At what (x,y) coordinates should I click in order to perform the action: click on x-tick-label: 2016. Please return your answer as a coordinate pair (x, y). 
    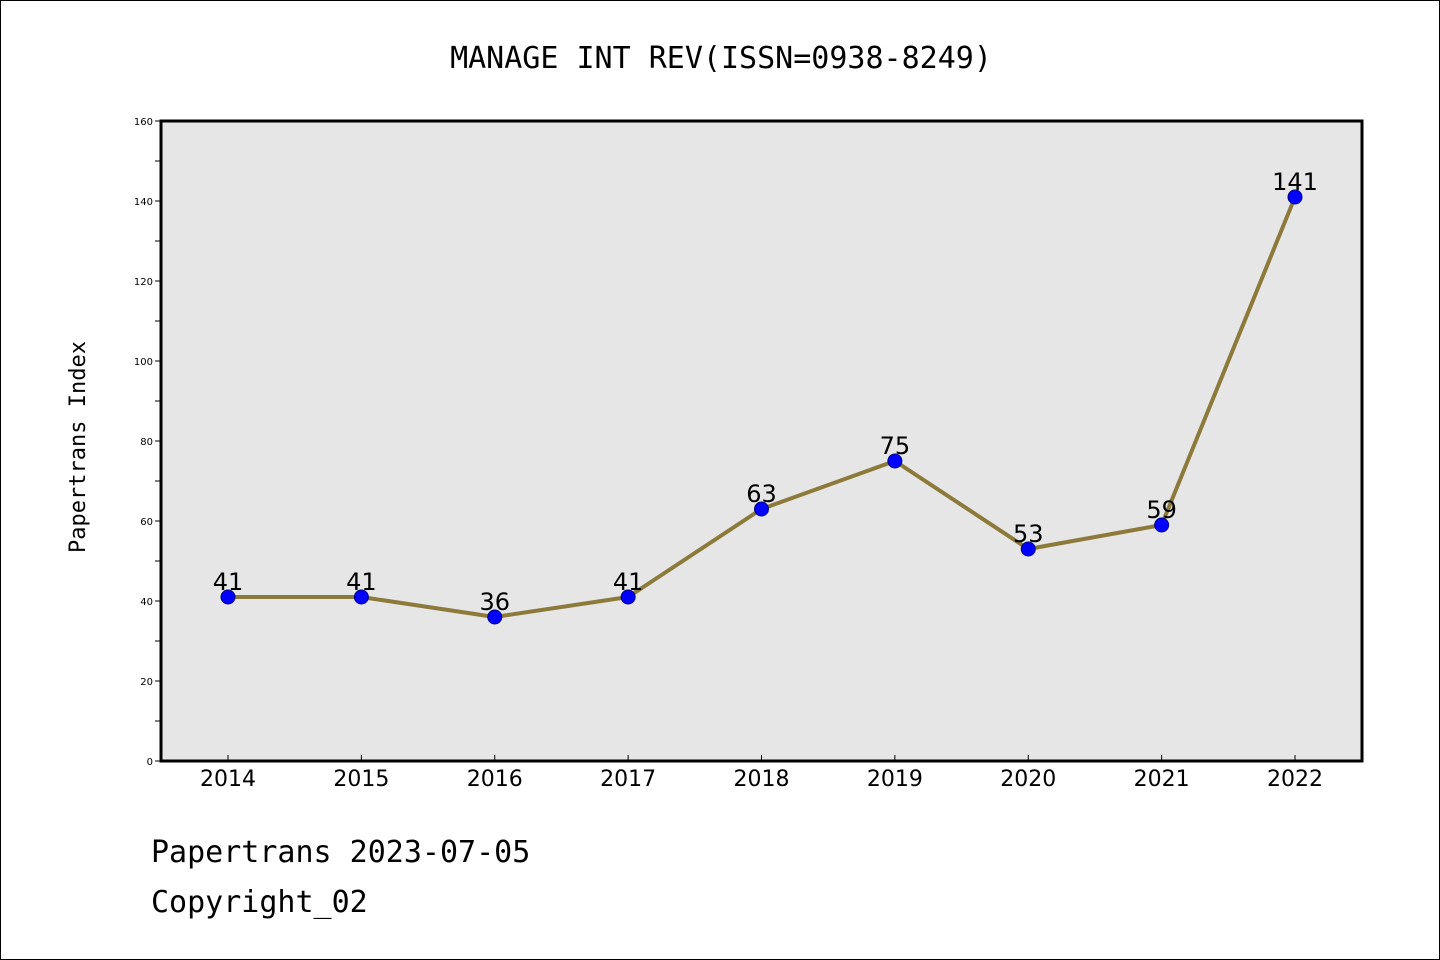
    Looking at the image, I should click on (495, 779).